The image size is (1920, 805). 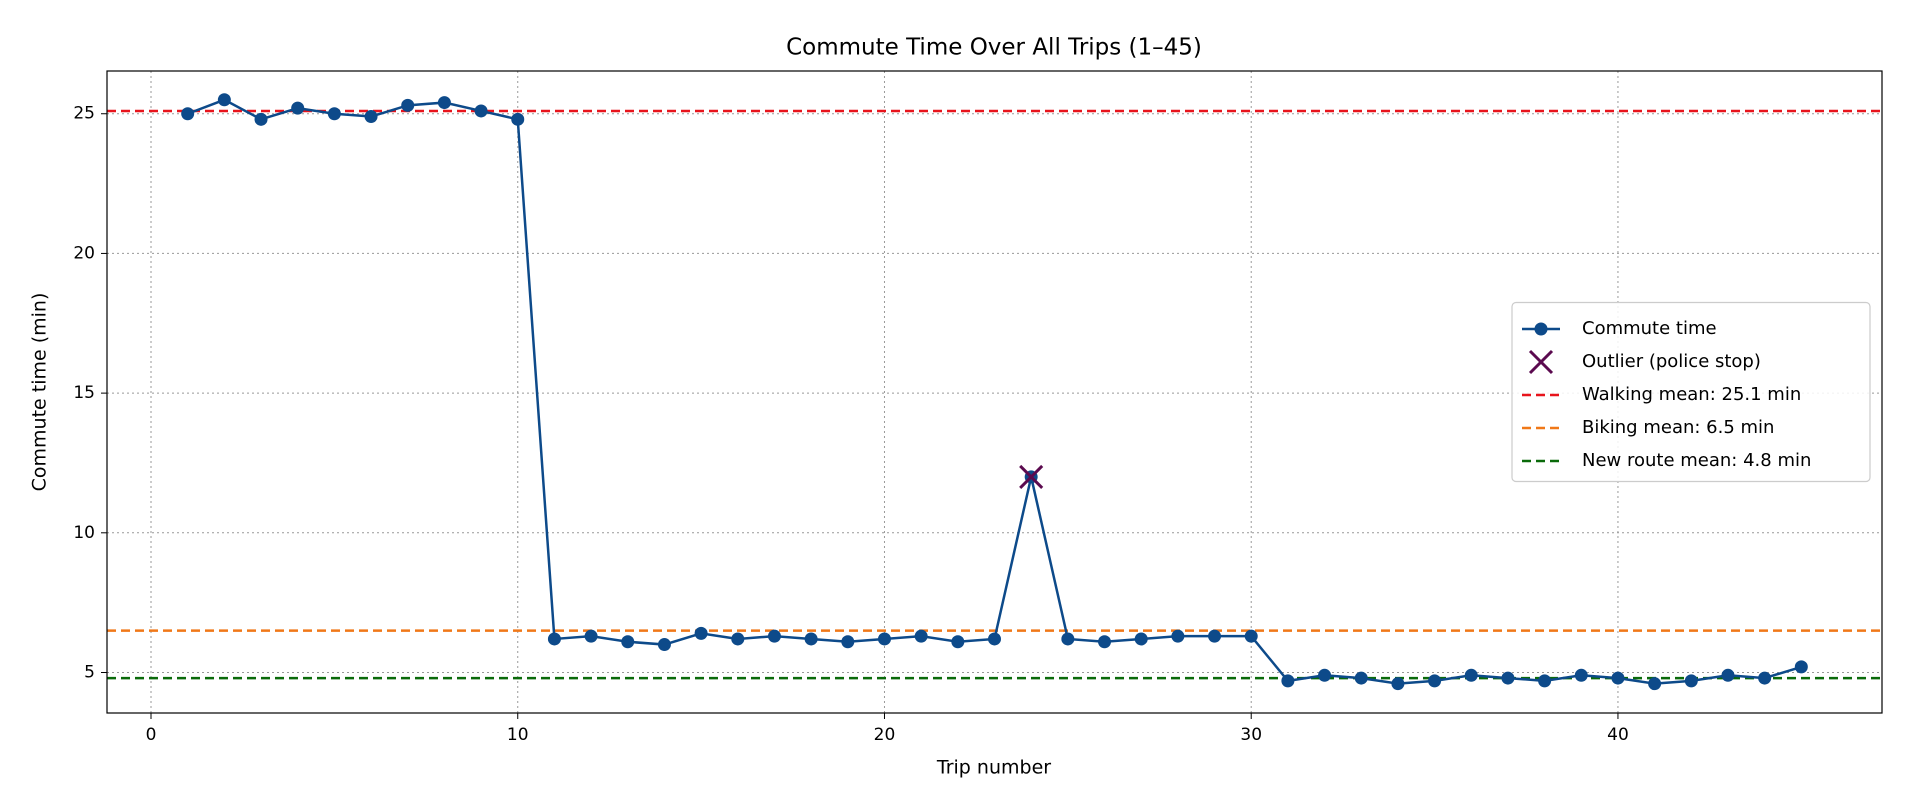 What do you see at coordinates (84, 533) in the screenshot?
I see `y-tick-label: 10` at bounding box center [84, 533].